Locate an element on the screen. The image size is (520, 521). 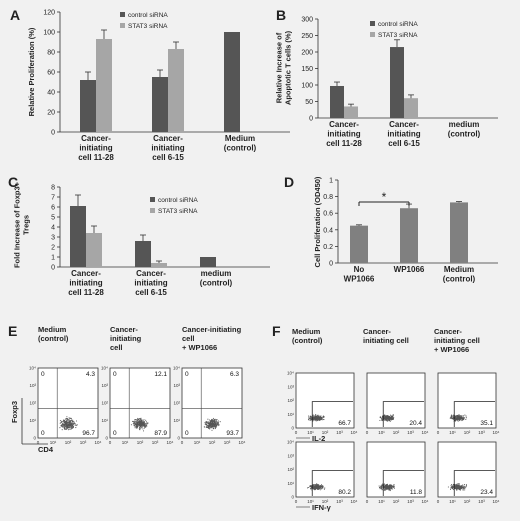
gate-value: 11.8 is located at coordinates (416, 492).